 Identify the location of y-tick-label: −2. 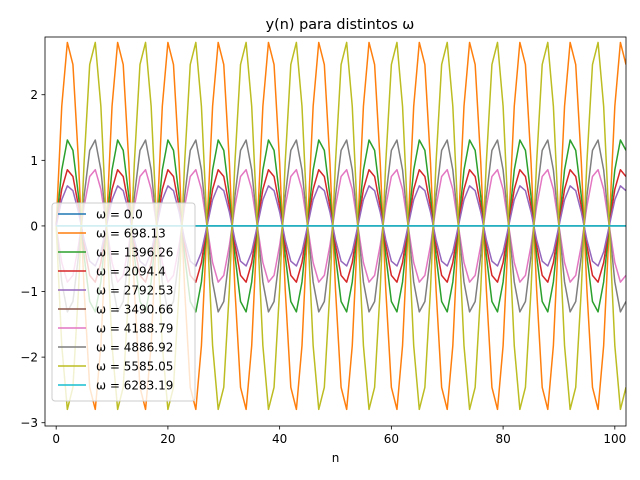
(29, 358).